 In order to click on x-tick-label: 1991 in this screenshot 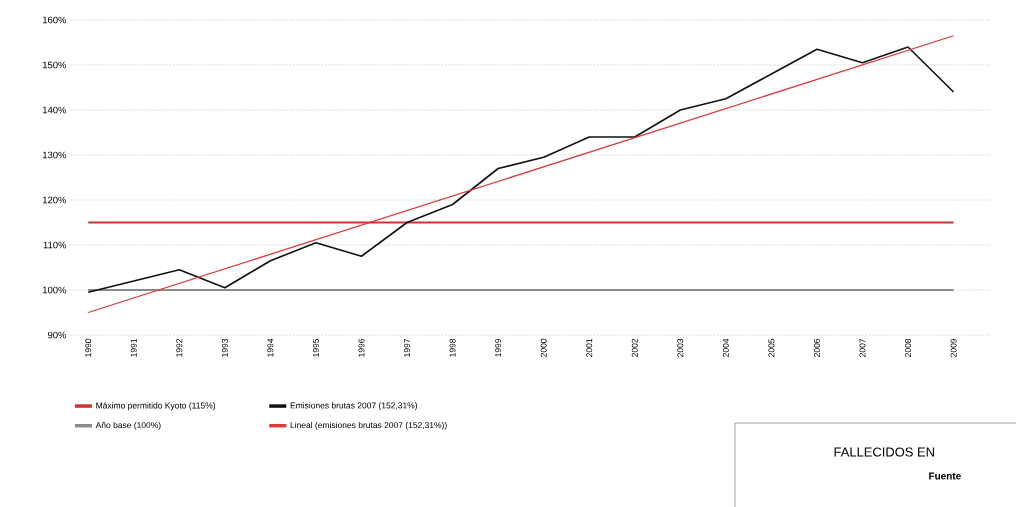, I will do `click(133, 347)`.